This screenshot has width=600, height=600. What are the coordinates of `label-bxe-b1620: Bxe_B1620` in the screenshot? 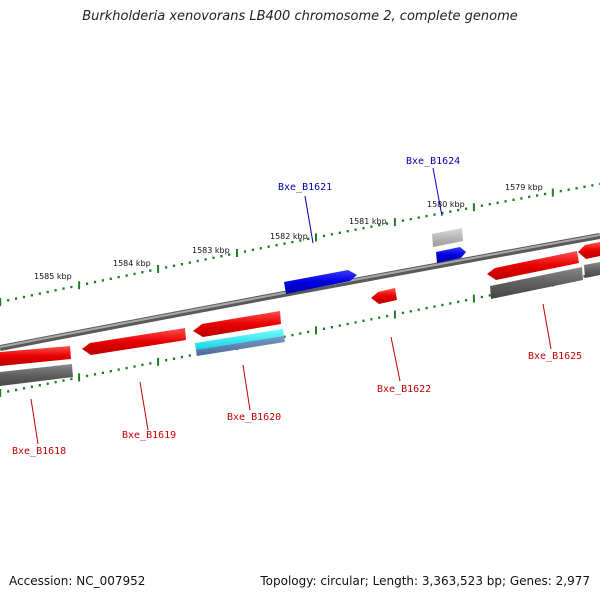 It's located at (254, 417).